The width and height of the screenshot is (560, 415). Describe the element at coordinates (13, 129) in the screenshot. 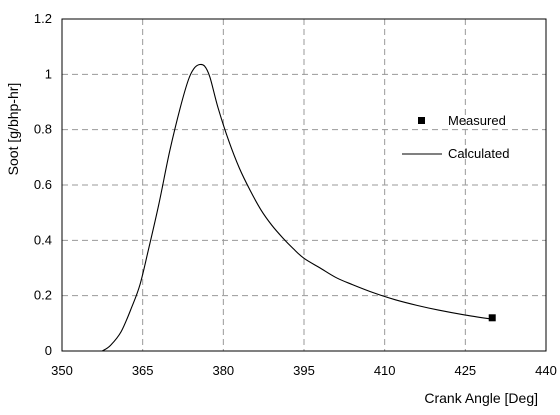

I see `y-axis-title: Soot [g/bhp-hr]` at that location.